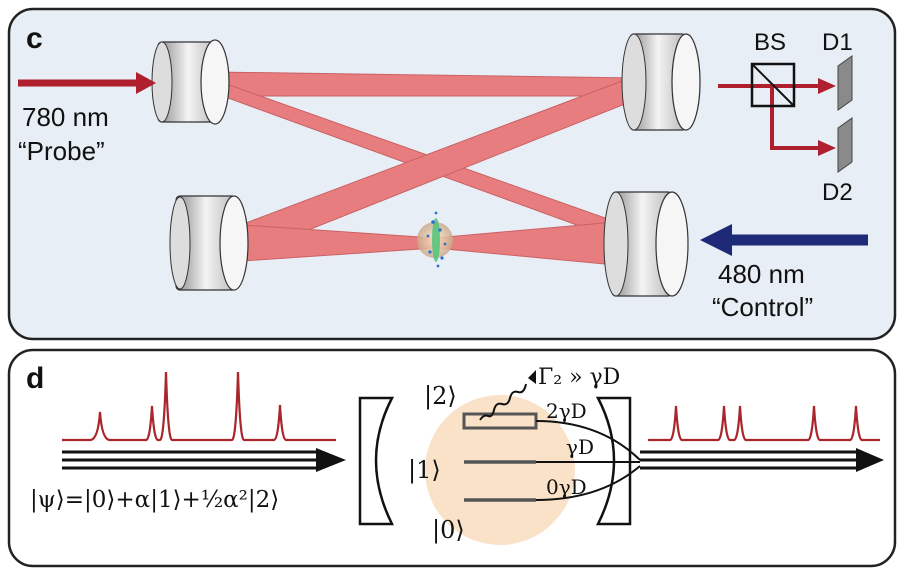  I want to click on input-spectrum, so click(199, 406).